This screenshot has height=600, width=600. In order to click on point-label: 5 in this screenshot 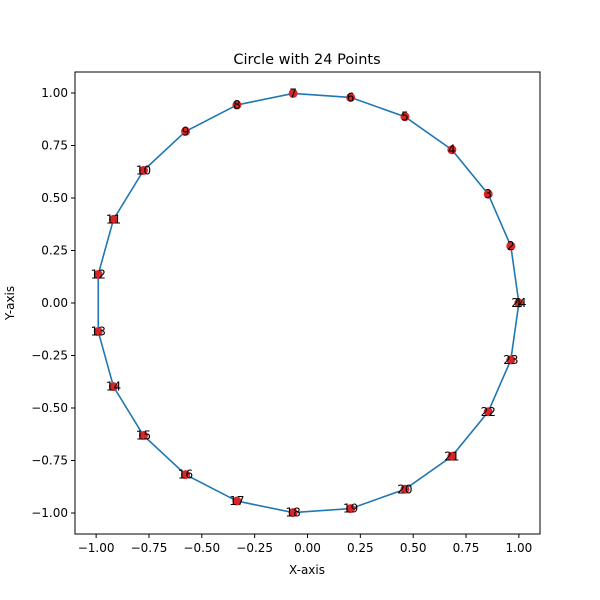, I will do `click(405, 117)`.